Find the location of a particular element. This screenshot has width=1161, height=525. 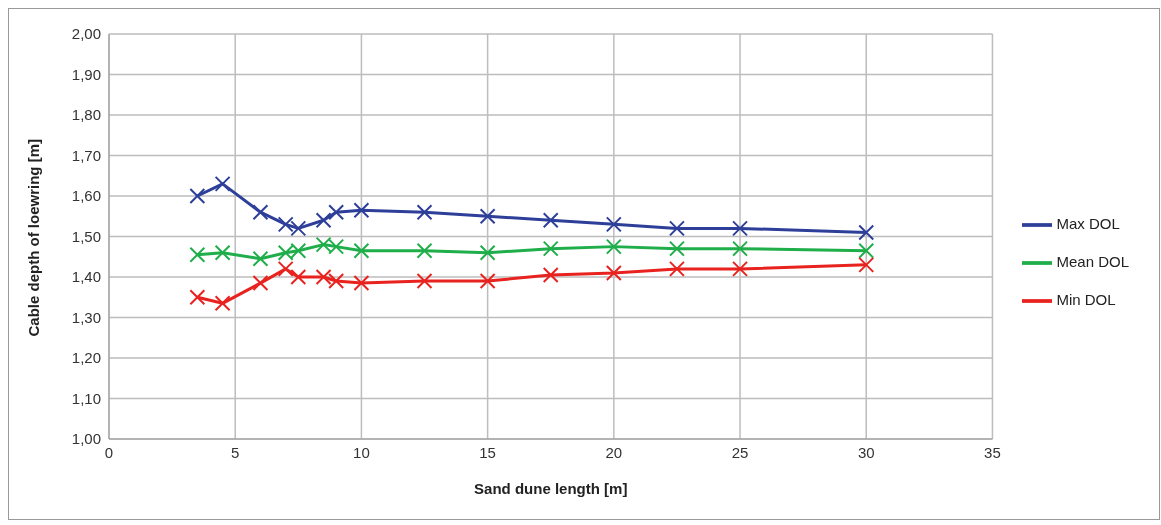

legend-label: Mean DOL is located at coordinates (1092, 261).